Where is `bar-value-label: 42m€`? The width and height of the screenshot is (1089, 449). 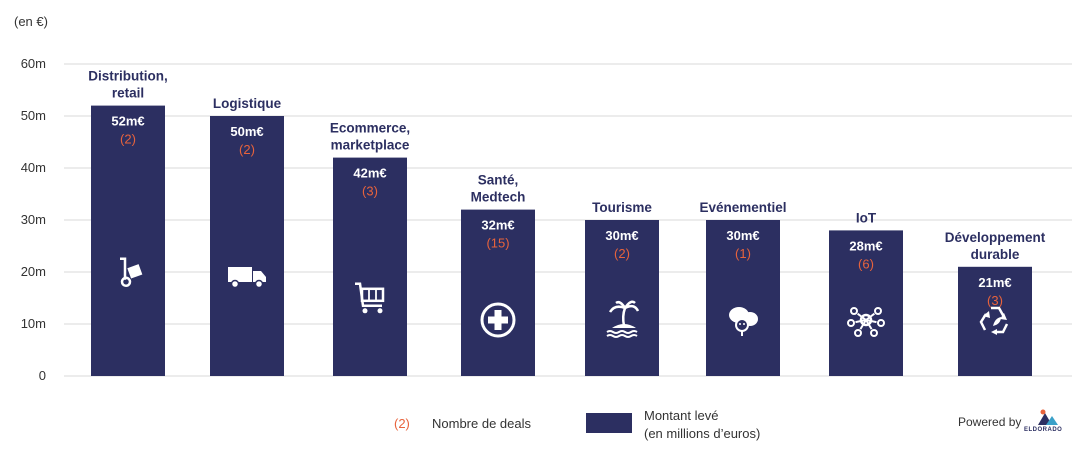 bar-value-label: 42m€ is located at coordinates (369, 173).